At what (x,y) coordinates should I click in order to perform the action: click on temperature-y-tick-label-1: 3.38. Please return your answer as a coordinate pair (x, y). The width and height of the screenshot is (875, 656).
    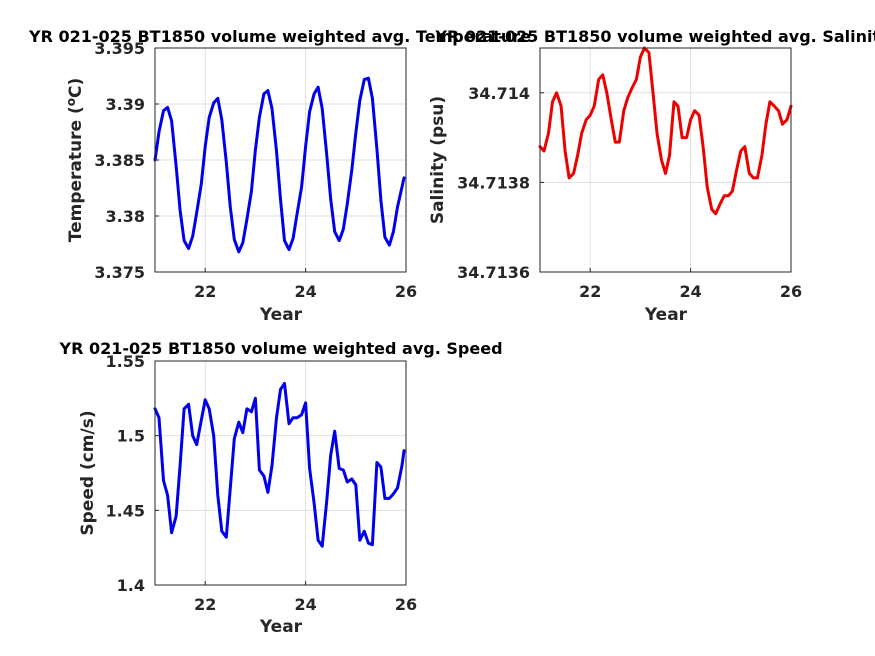
    Looking at the image, I should click on (125, 216).